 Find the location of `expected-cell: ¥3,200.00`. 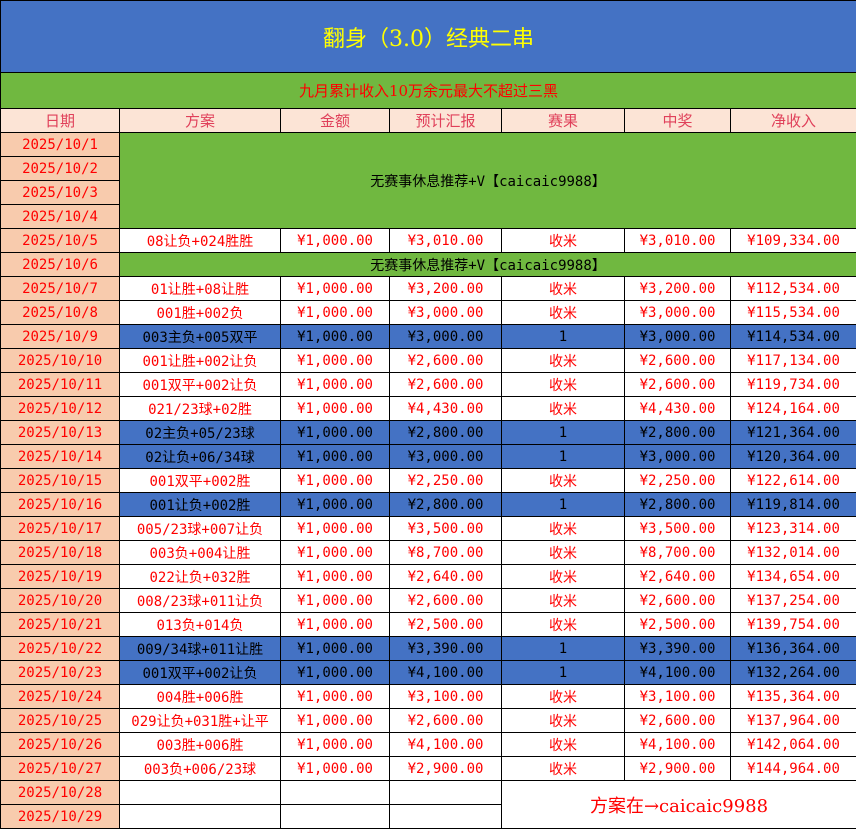

expected-cell: ¥3,200.00 is located at coordinates (445, 288).